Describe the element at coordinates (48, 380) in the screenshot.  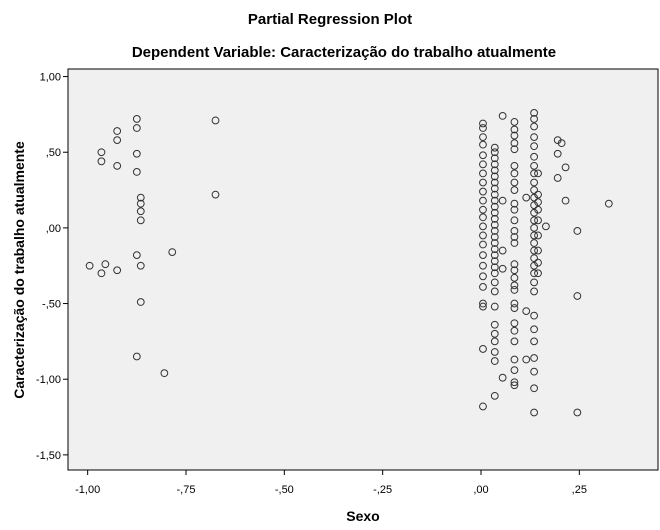
I see `y-tick-label: -1,00` at that location.